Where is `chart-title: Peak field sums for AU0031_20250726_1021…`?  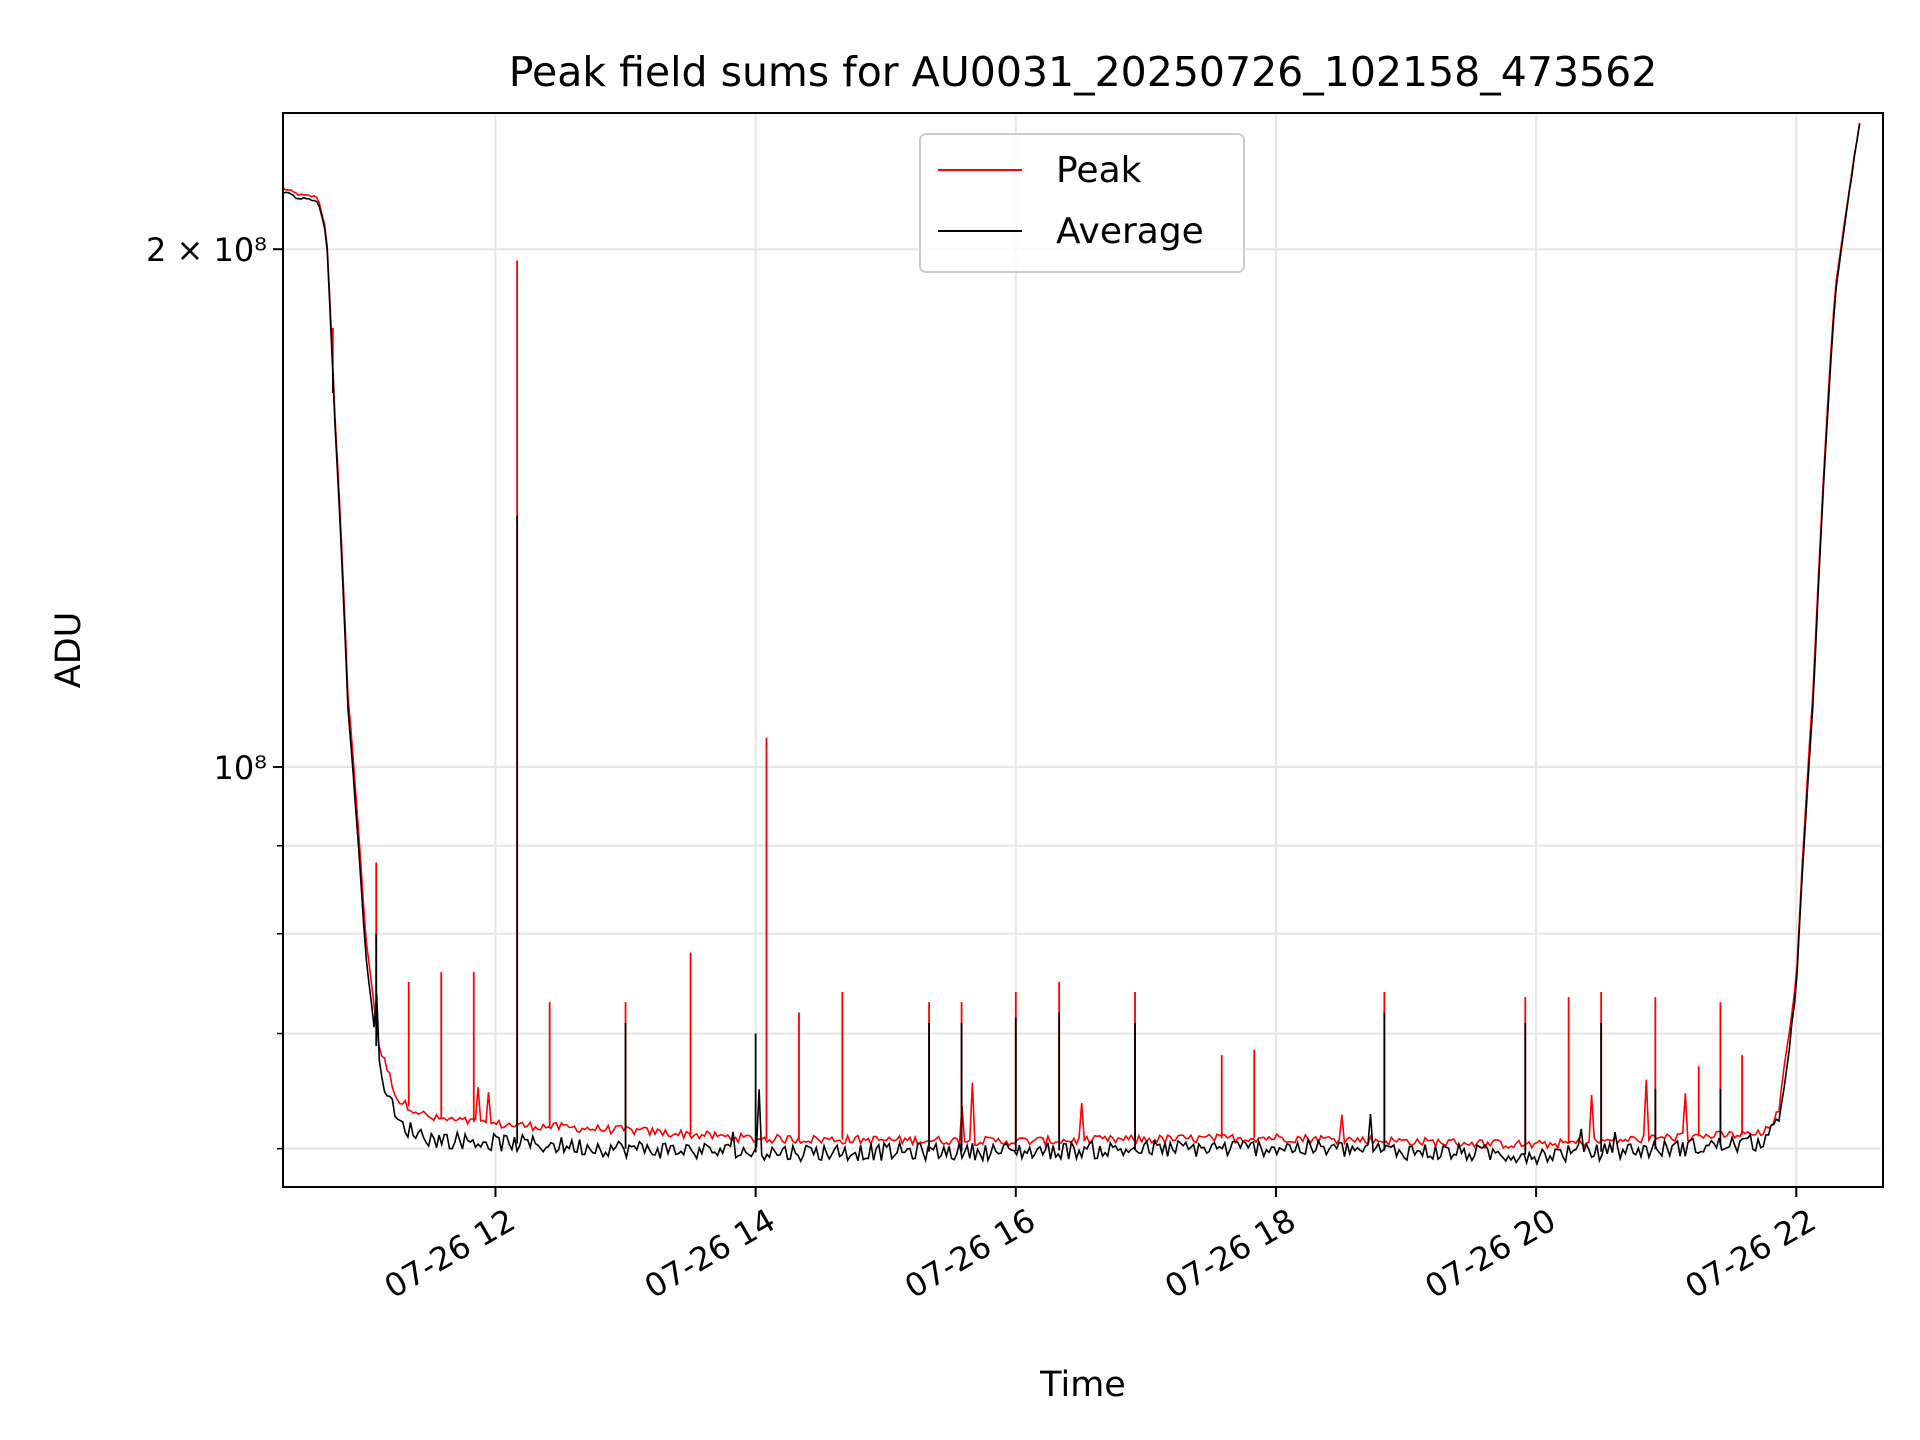 chart-title: Peak field sums for AU0031_20250726_1021… is located at coordinates (1083, 72).